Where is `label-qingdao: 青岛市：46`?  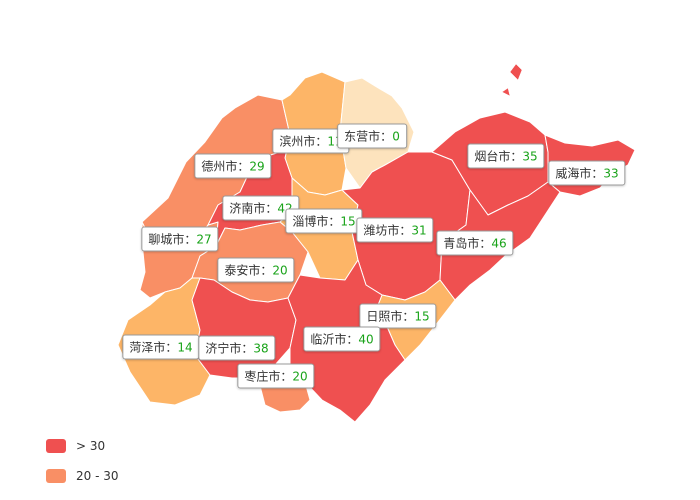 label-qingdao: 青岛市：46 is located at coordinates (475, 243).